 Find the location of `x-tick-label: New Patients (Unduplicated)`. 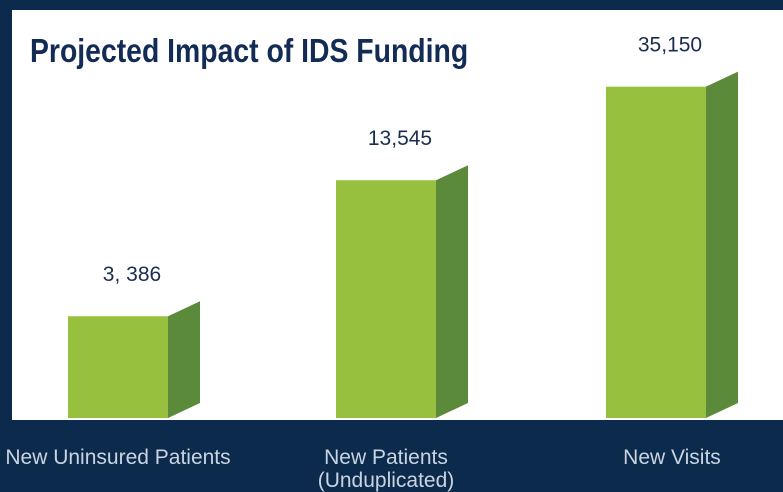

x-tick-label: New Patients (Unduplicated) is located at coordinates (386, 469).